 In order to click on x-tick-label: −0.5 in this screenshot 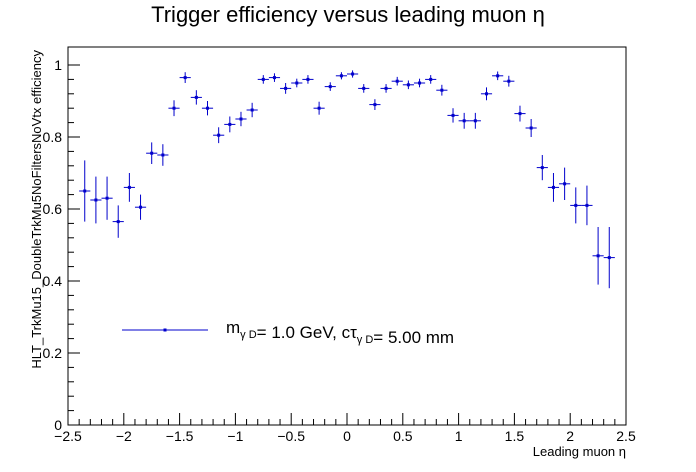, I will do `click(291, 436)`.